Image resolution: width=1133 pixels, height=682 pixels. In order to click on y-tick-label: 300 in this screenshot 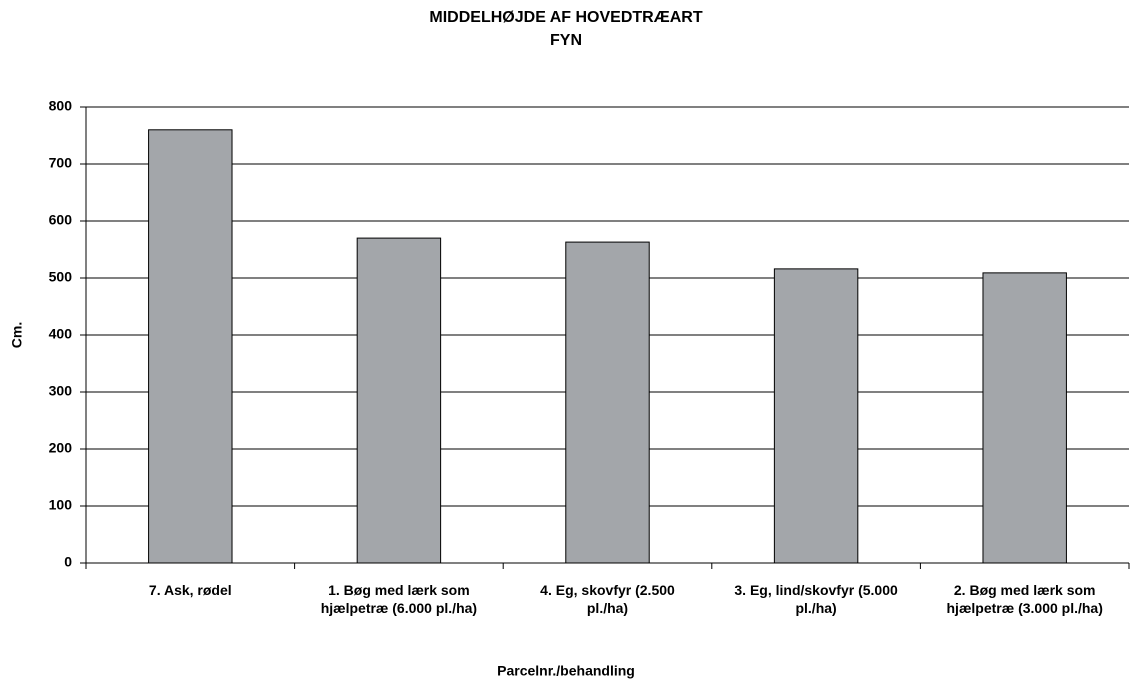, I will do `click(61, 391)`.